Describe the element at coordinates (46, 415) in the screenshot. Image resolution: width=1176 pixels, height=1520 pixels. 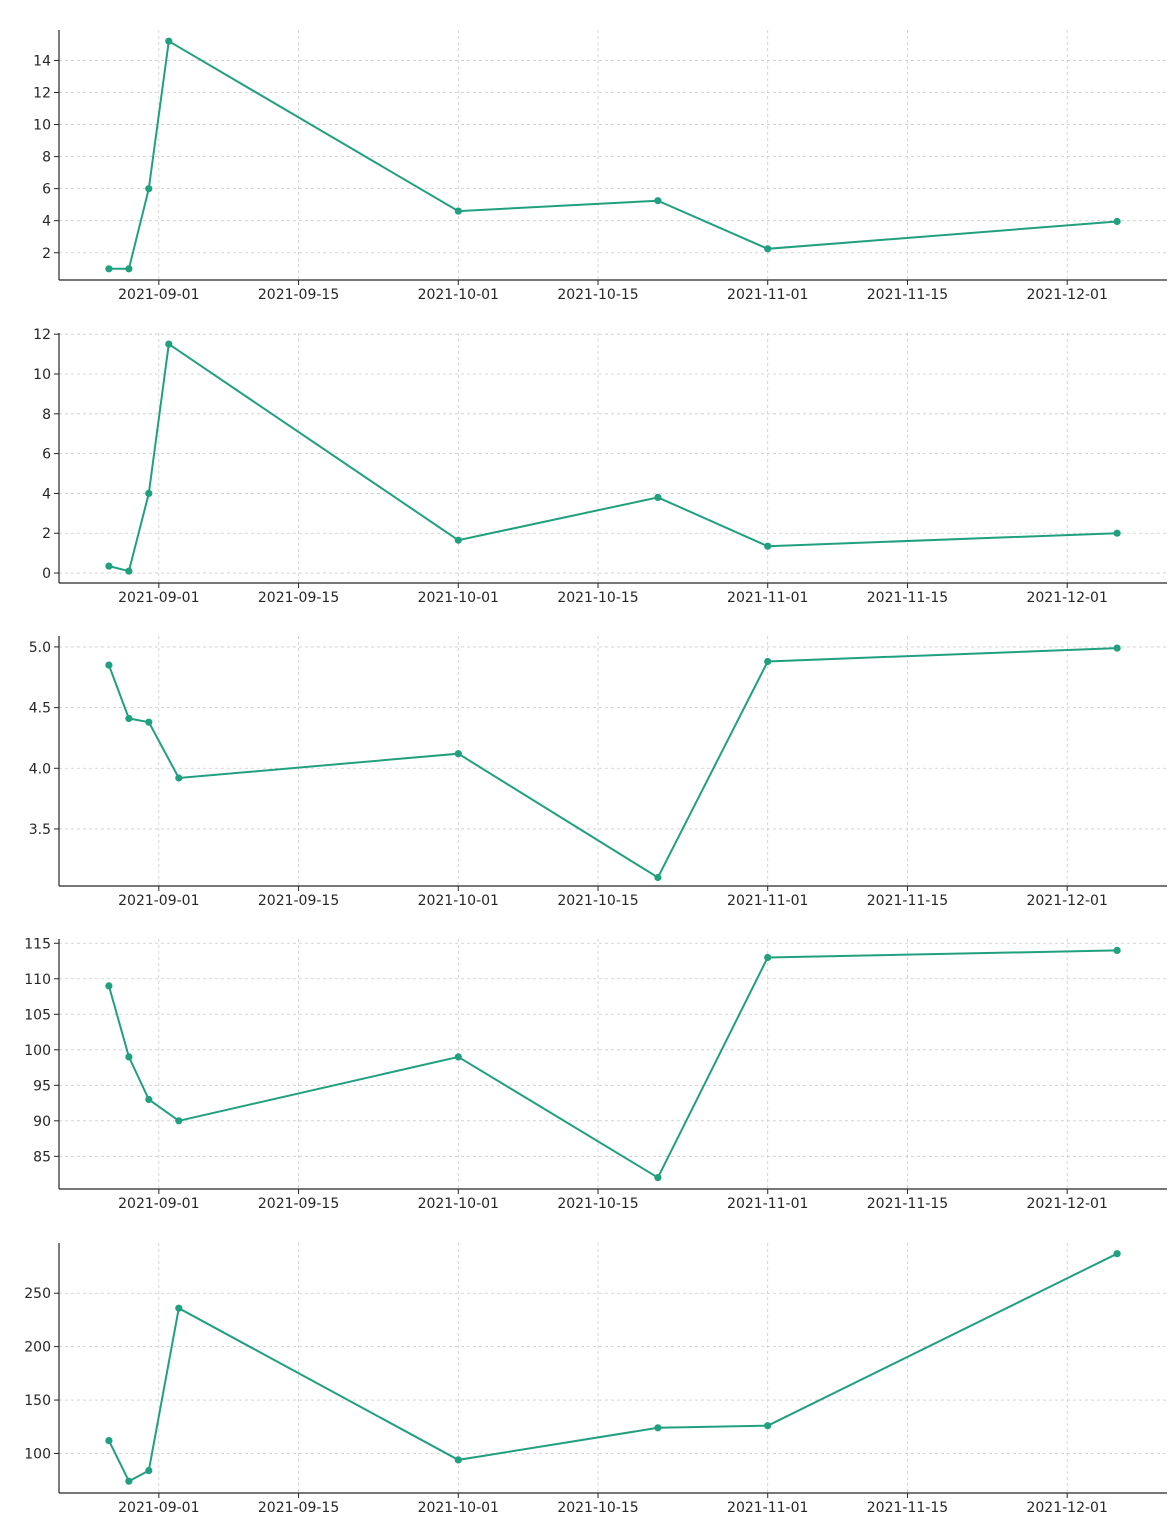
I see `y-tick-label: 8` at that location.